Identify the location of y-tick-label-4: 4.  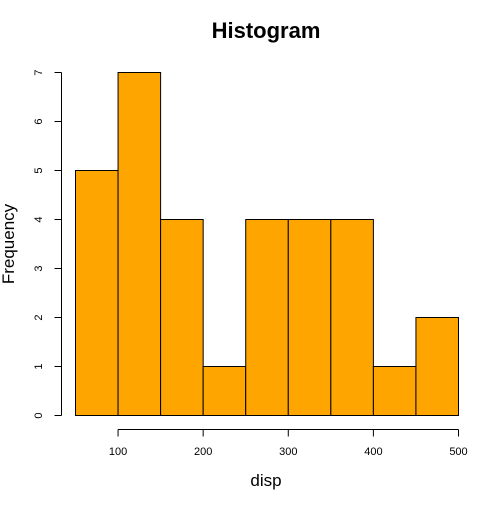
(39, 219).